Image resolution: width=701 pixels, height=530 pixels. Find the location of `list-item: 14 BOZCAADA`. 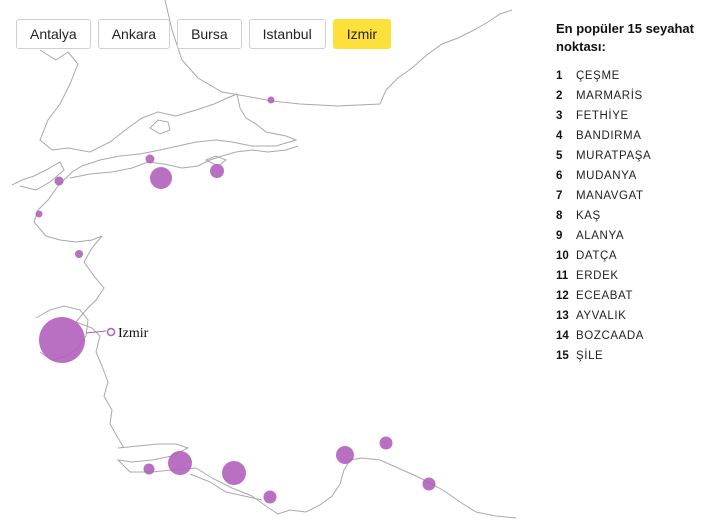

list-item: 14 BOZCAADA is located at coordinates (626, 336).